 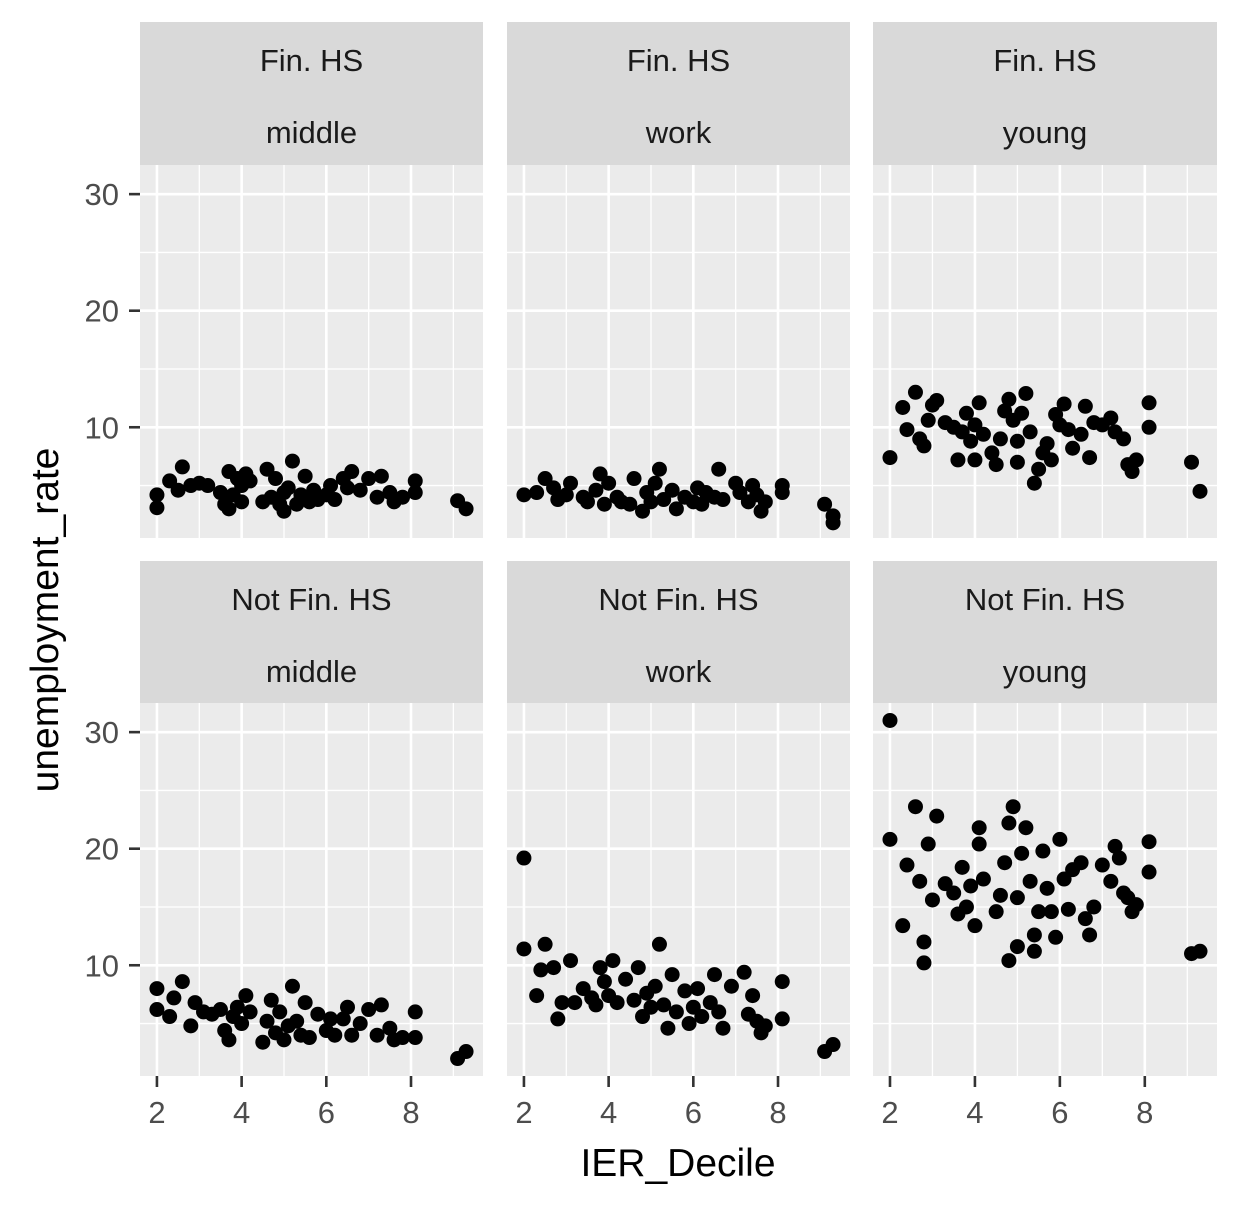 I want to click on y-tick-label: 20, so click(x=102, y=849).